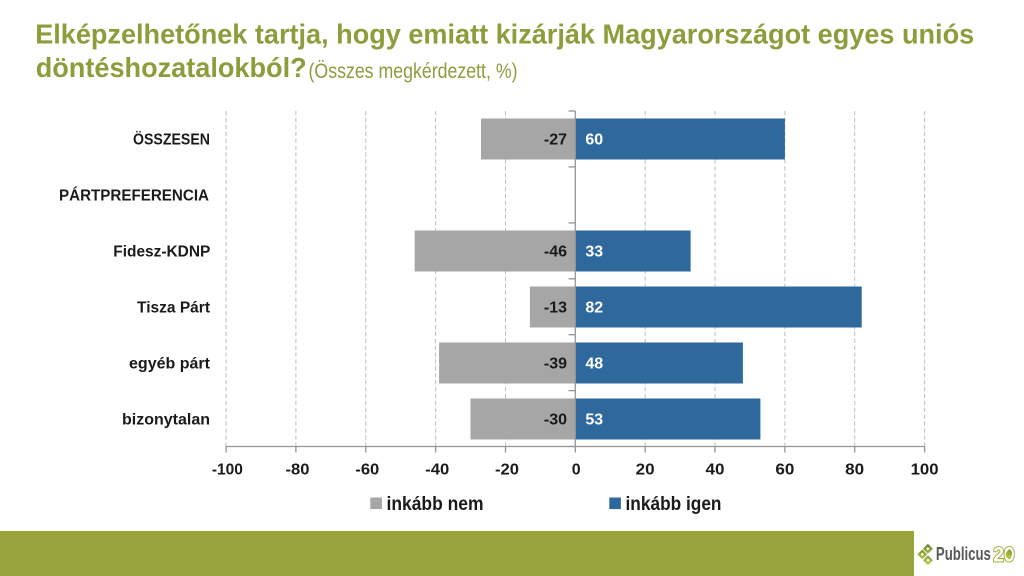 Image resolution: width=1024 pixels, height=576 pixels. What do you see at coordinates (171, 139) in the screenshot?
I see `svg-text: ÖSSZESEN` at bounding box center [171, 139].